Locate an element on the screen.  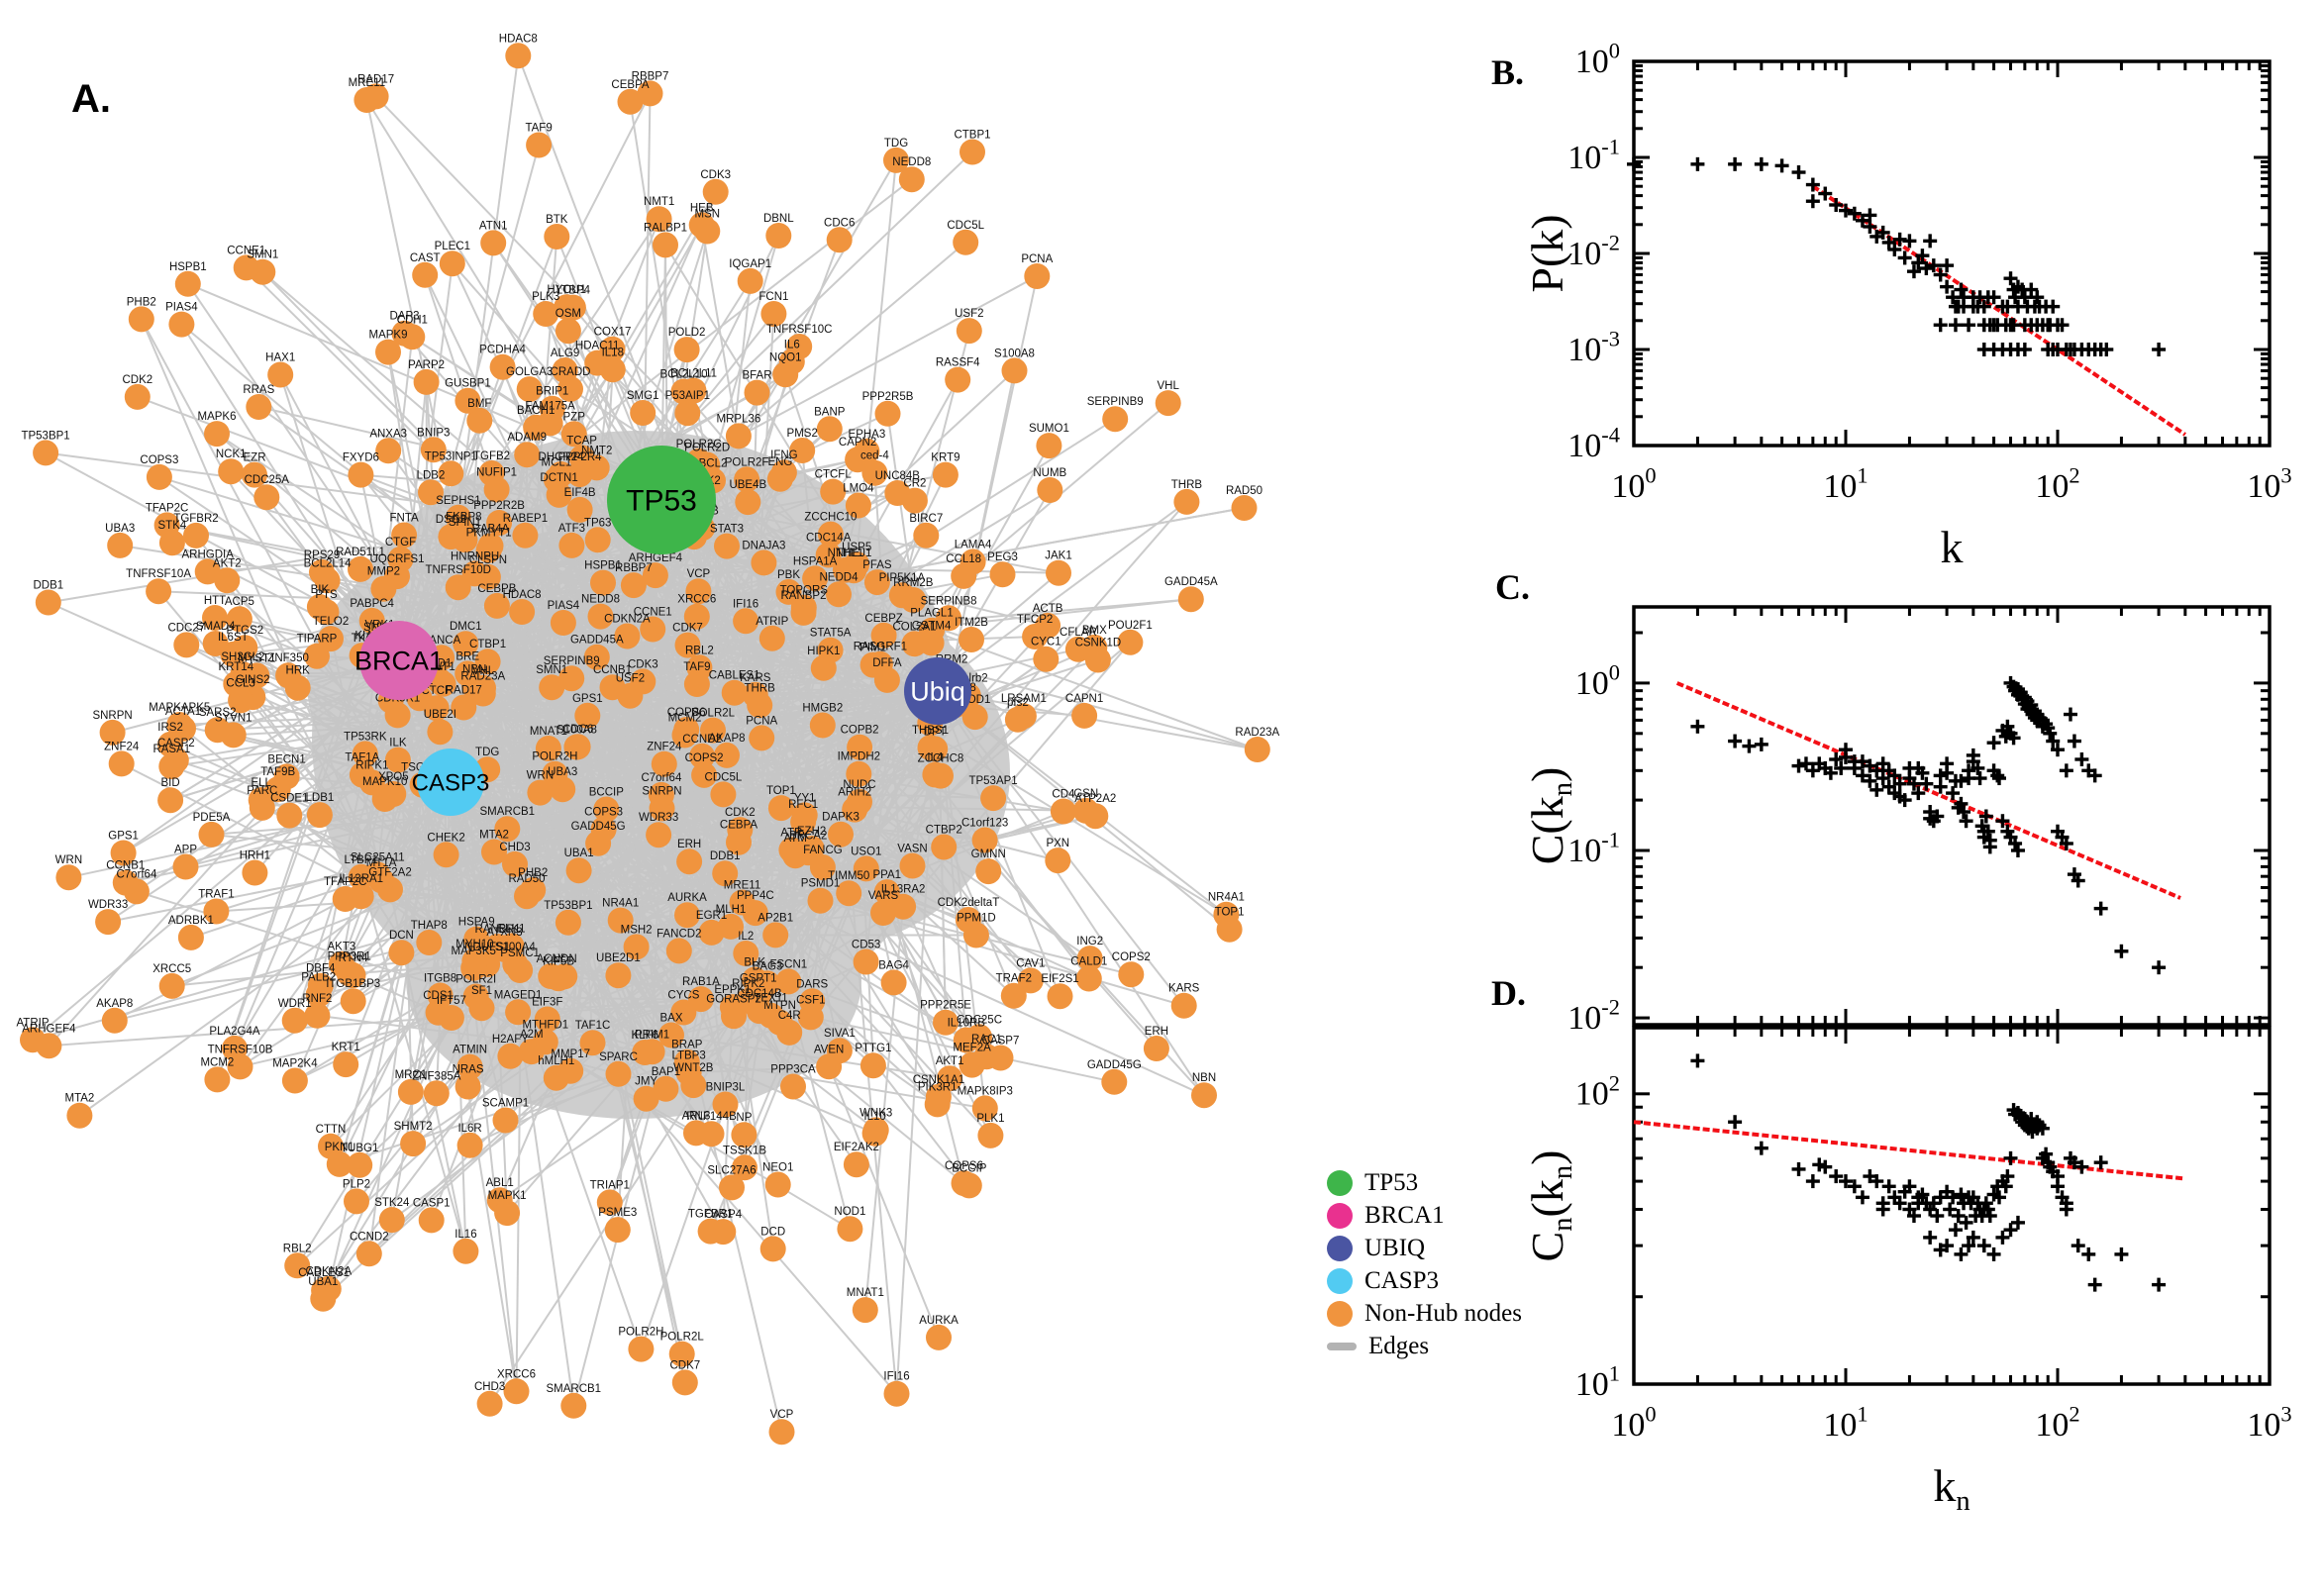
svg-text: hMLH1 is located at coordinates (556, 1061).